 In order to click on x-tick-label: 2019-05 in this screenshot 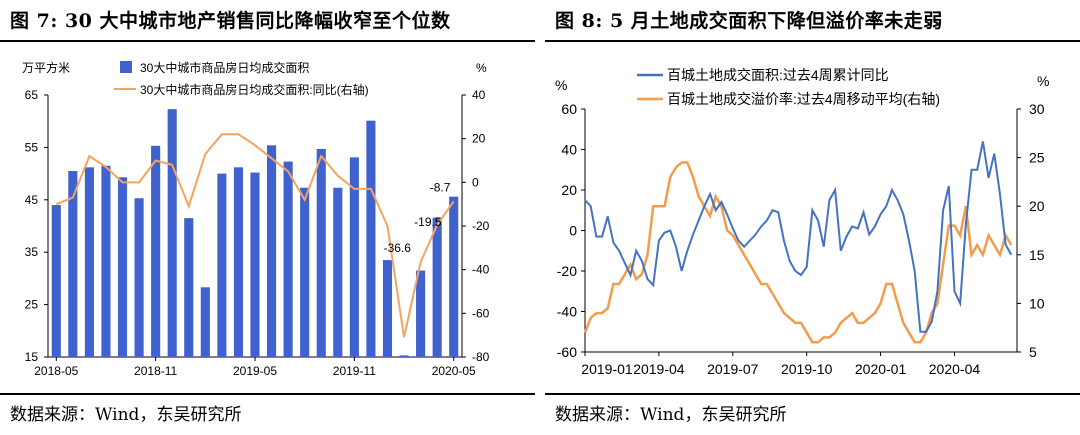, I will do `click(255, 371)`.